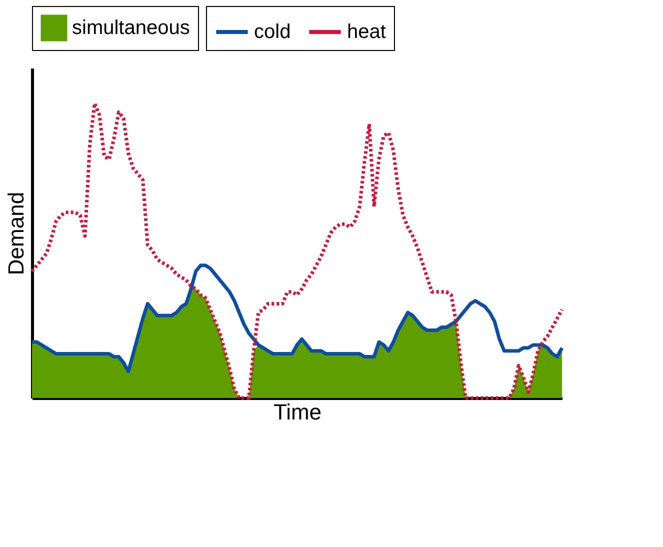 This screenshot has height=547, width=663. I want to click on y-axis-title: Demand, so click(16, 234).